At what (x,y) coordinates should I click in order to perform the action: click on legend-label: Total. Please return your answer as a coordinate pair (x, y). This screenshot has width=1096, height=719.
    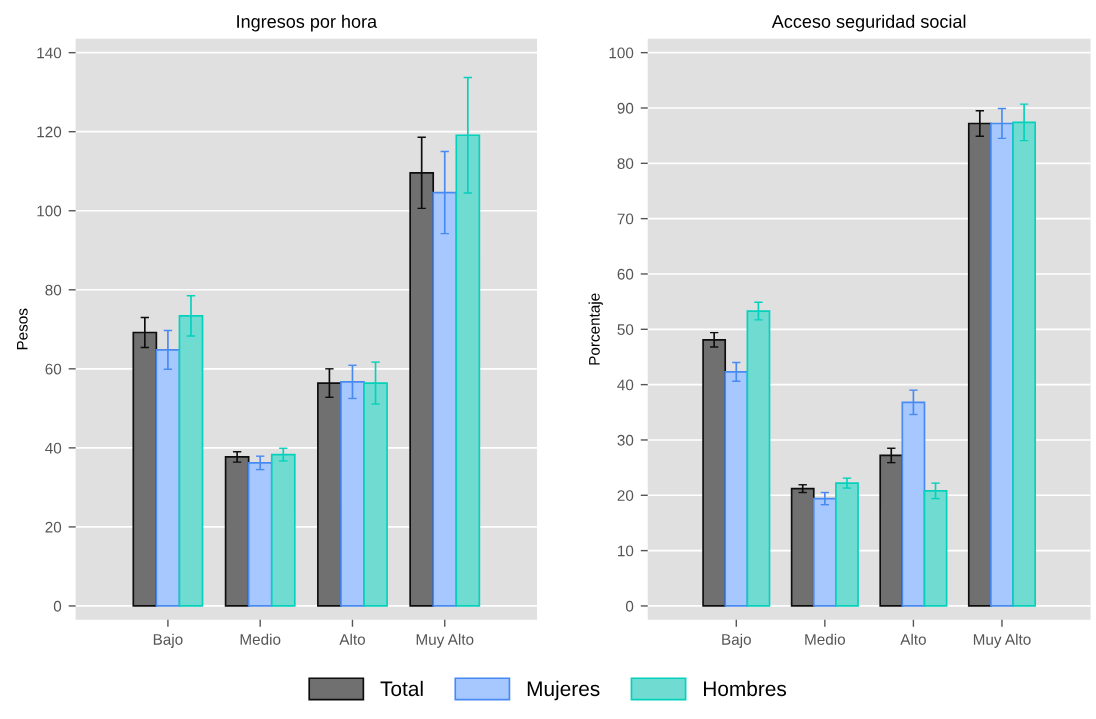
    Looking at the image, I should click on (401, 688).